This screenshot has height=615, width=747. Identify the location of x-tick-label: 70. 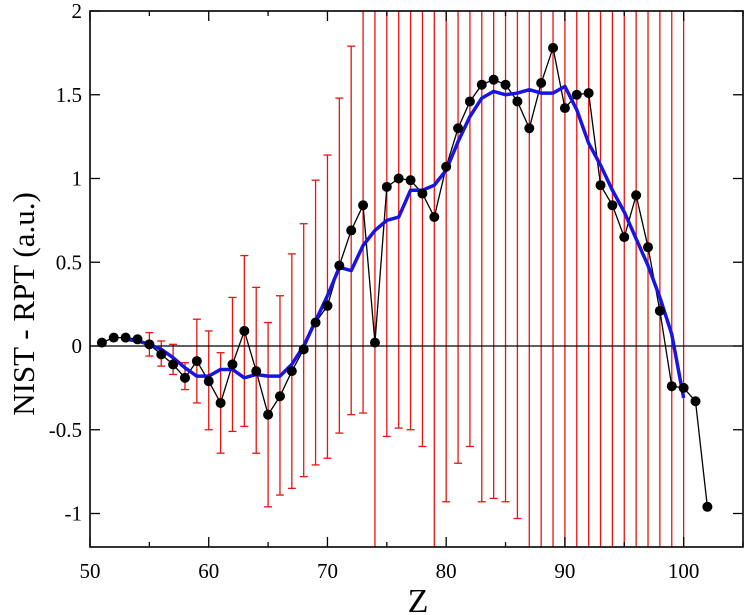
(327, 571).